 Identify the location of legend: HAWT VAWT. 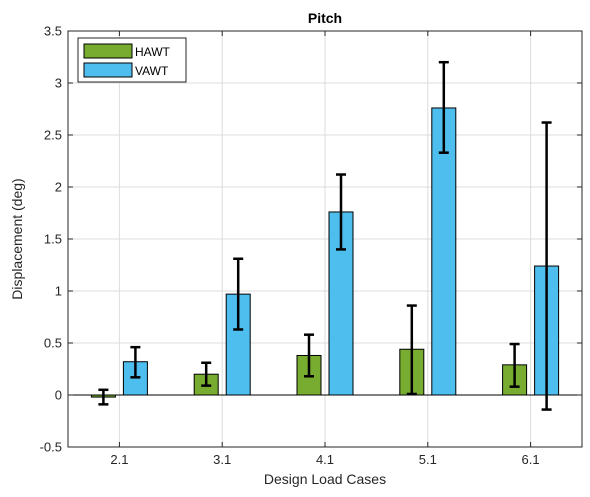
(132, 60).